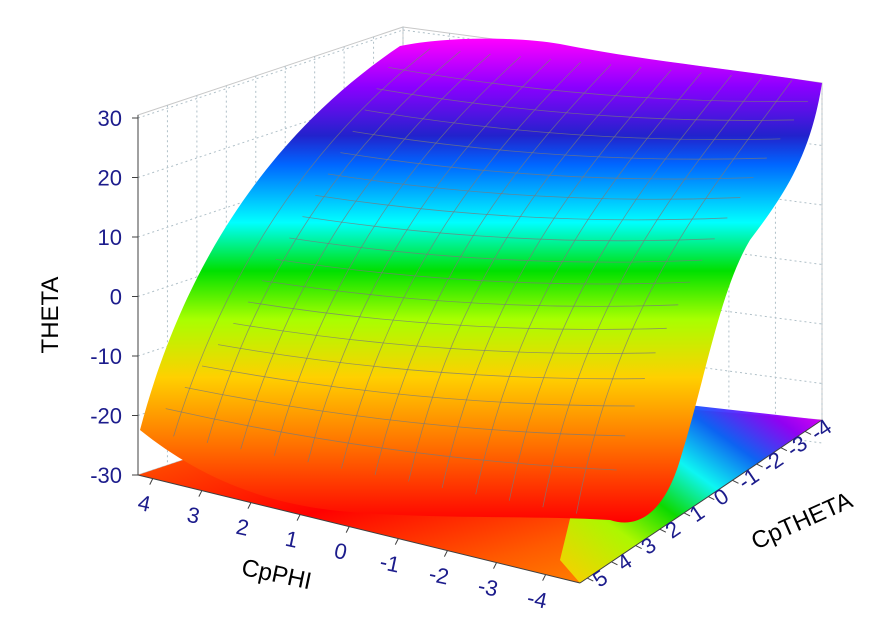 Image resolution: width=886 pixels, height=631 pixels. Describe the element at coordinates (648, 546) in the screenshot. I see `y-tick-label: 3` at that location.